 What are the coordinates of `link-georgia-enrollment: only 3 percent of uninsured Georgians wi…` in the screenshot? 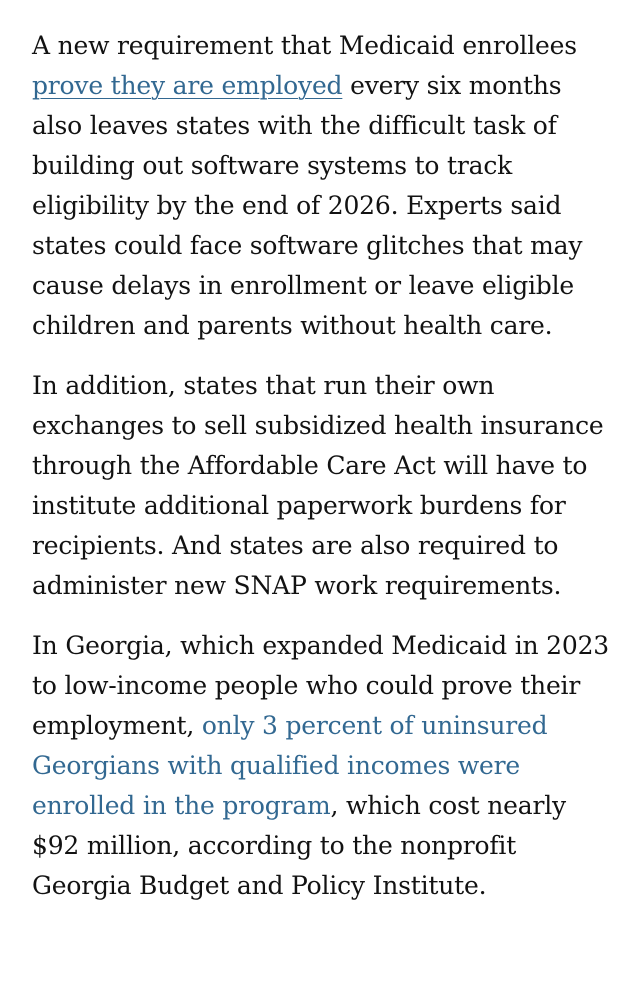 It's located at (290, 765).